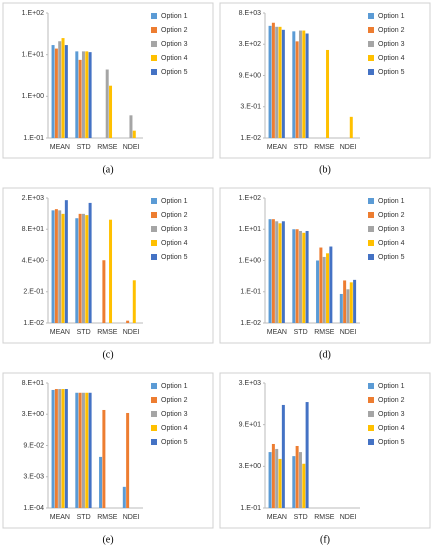 The image size is (433, 550). What do you see at coordinates (250, 383) in the screenshot?
I see `y-tick-label: 3.E+03` at bounding box center [250, 383].